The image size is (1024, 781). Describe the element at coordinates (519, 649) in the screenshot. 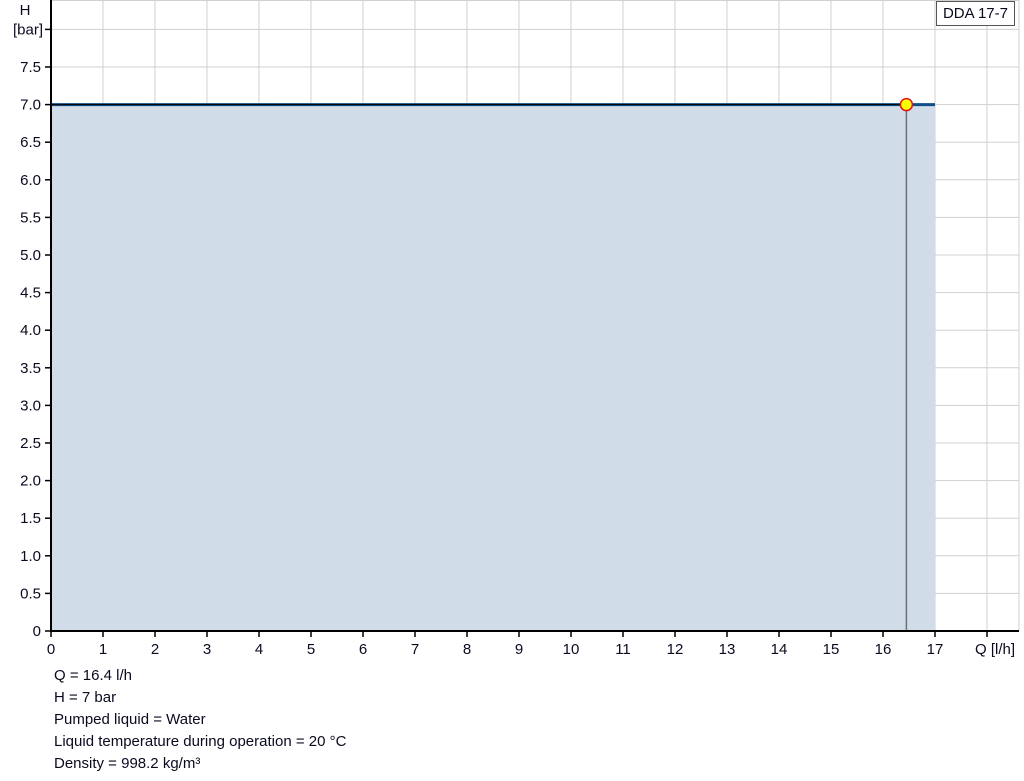

I see `x-tick-label: 9` at that location.